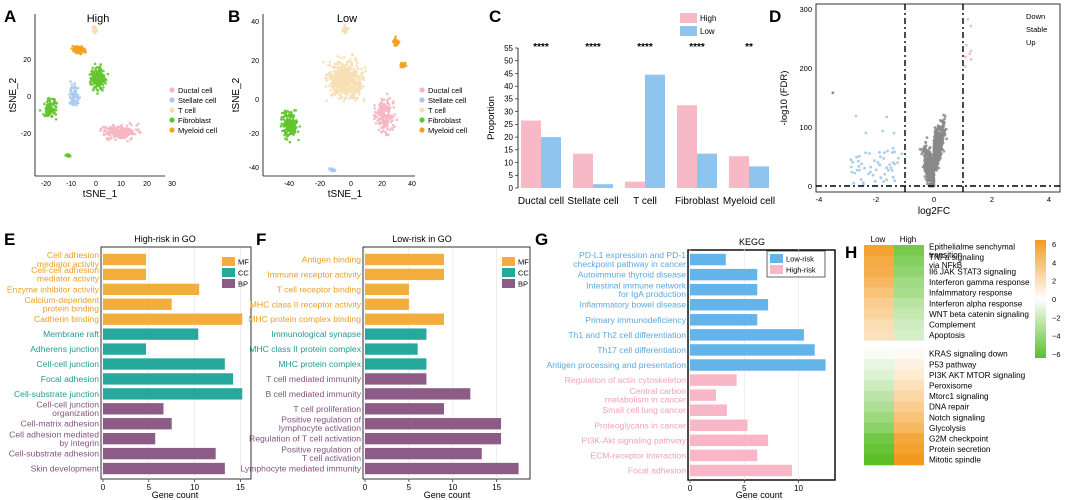 The width and height of the screenshot is (1065, 500). Describe the element at coordinates (810, 186) in the screenshot. I see `panel-d-ytick: 0` at that location.